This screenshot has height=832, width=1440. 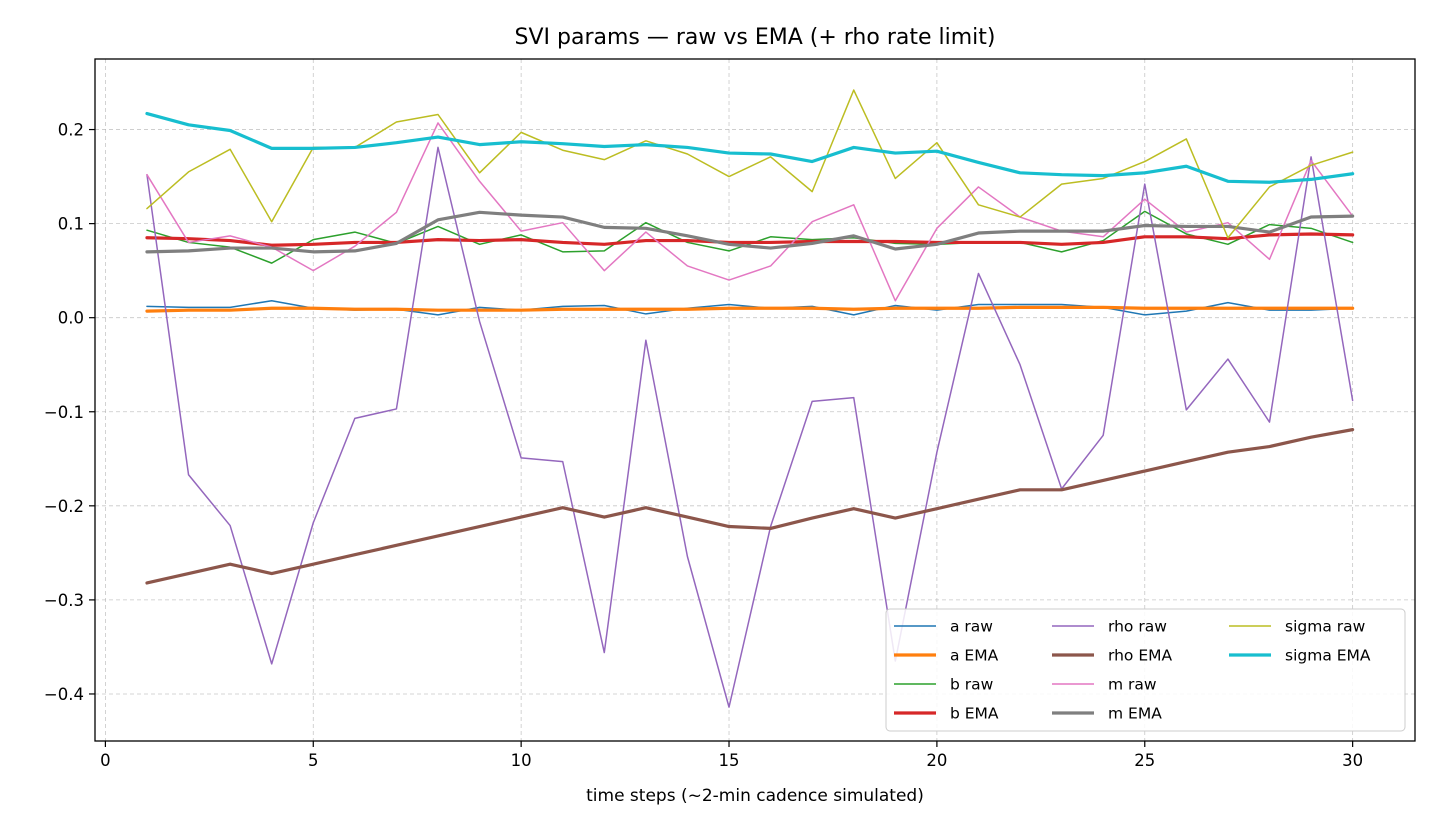 What do you see at coordinates (1325, 627) in the screenshot?
I see `legend-label-sigma-raw: sigma raw` at bounding box center [1325, 627].